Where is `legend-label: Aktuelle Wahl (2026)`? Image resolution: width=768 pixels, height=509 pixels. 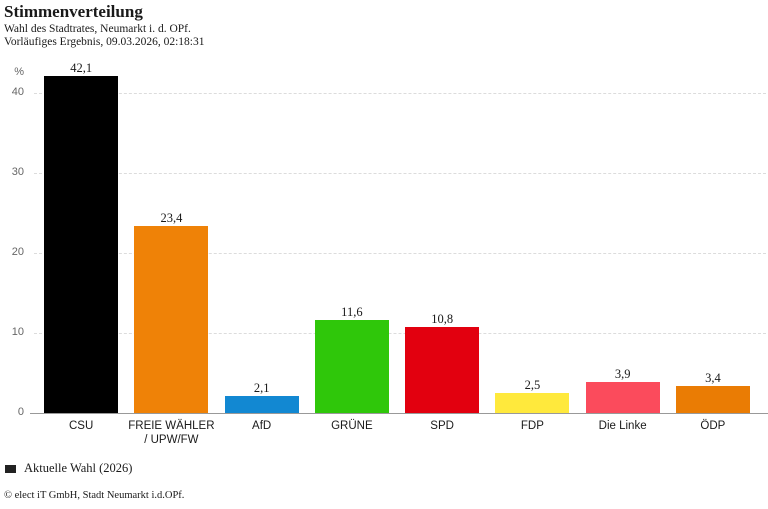 legend-label: Aktuelle Wahl (2026) is located at coordinates (78, 468).